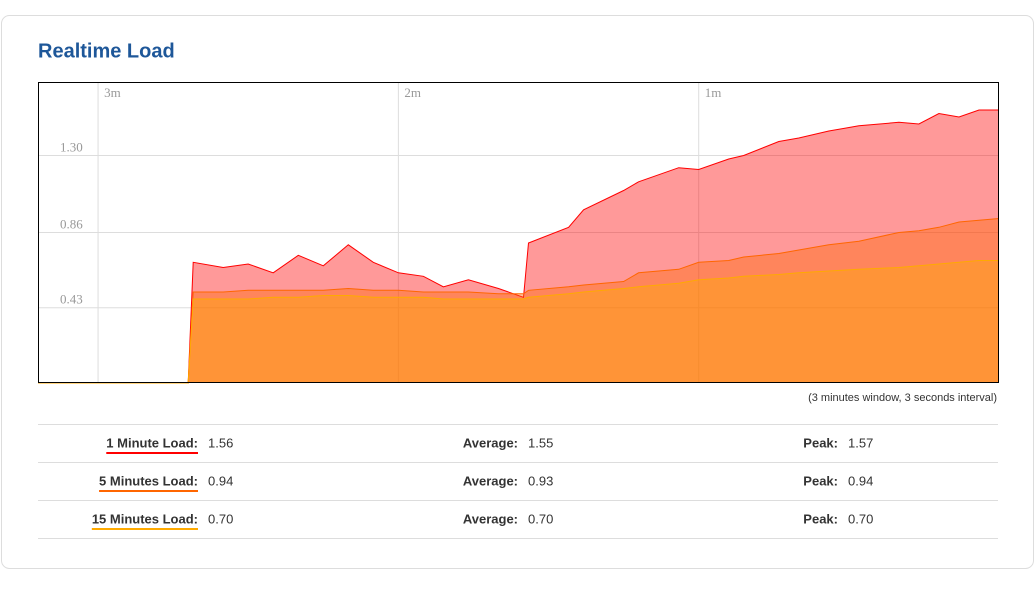 The width and height of the screenshot is (1036, 589). What do you see at coordinates (145, 518) in the screenshot?
I see `legend-label: 15 Minutes Load:` at bounding box center [145, 518].